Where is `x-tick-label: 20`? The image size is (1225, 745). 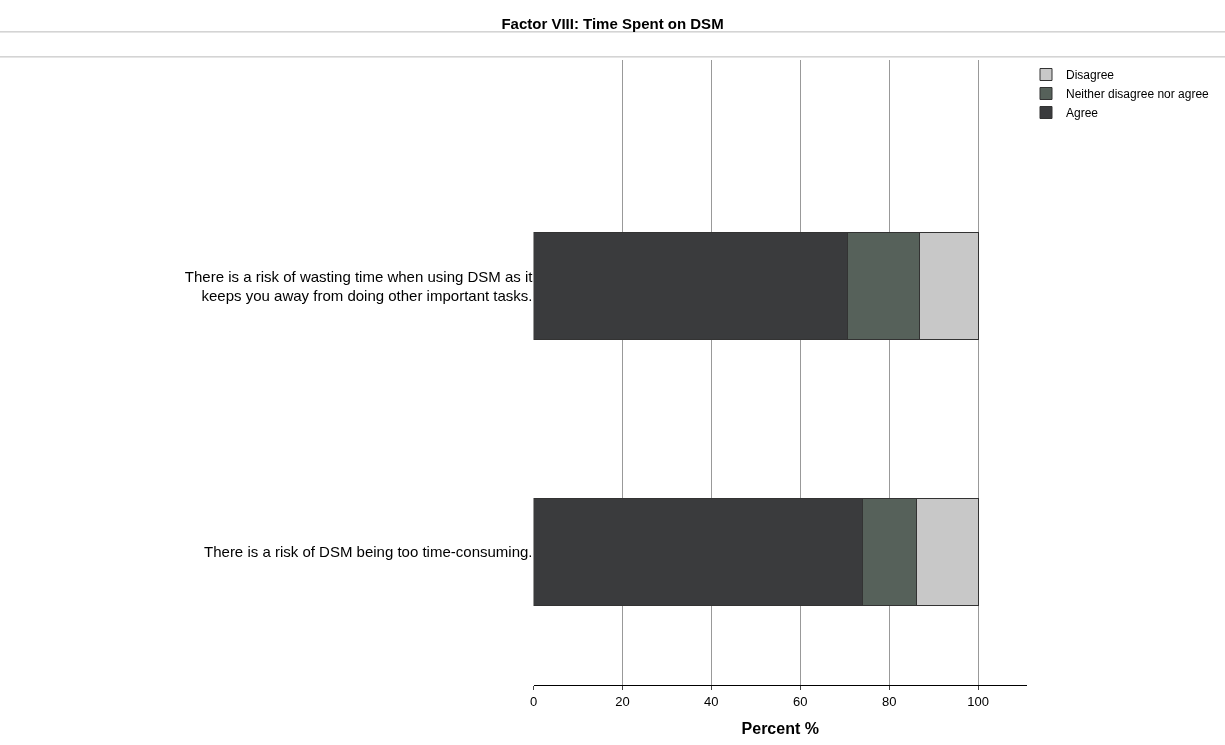 x-tick-label: 20 is located at coordinates (622, 701).